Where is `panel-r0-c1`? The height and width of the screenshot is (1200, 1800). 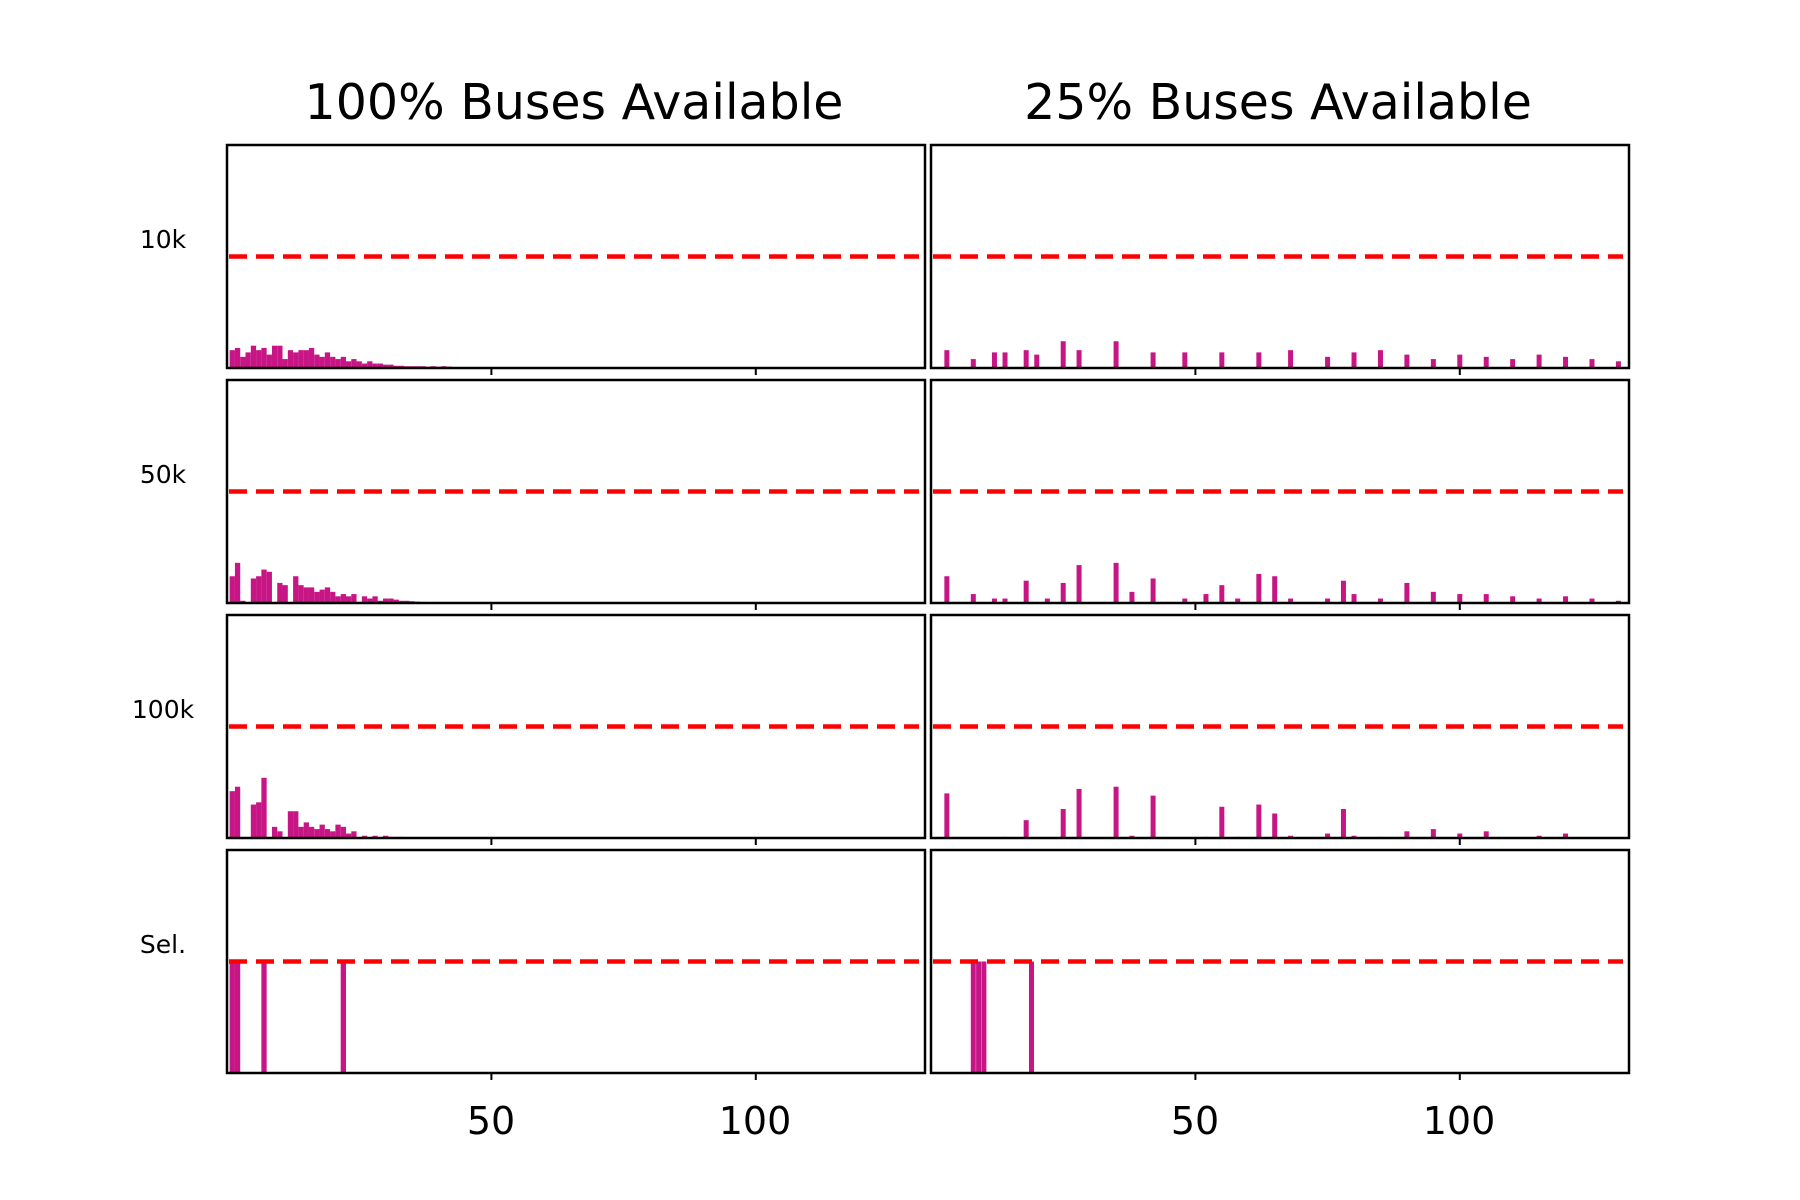
panel-r0-c1 is located at coordinates (1280, 259).